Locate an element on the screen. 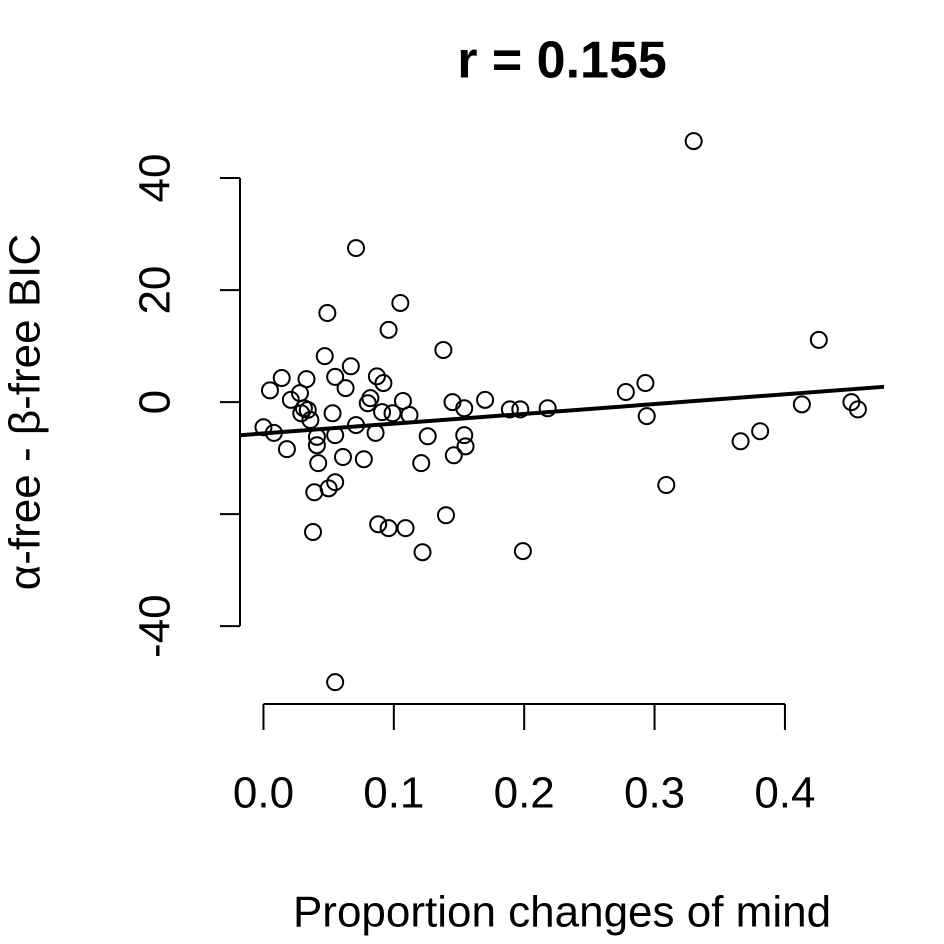 This screenshot has height=944, width=944. x-tick-label: 0.1 is located at coordinates (393, 793).